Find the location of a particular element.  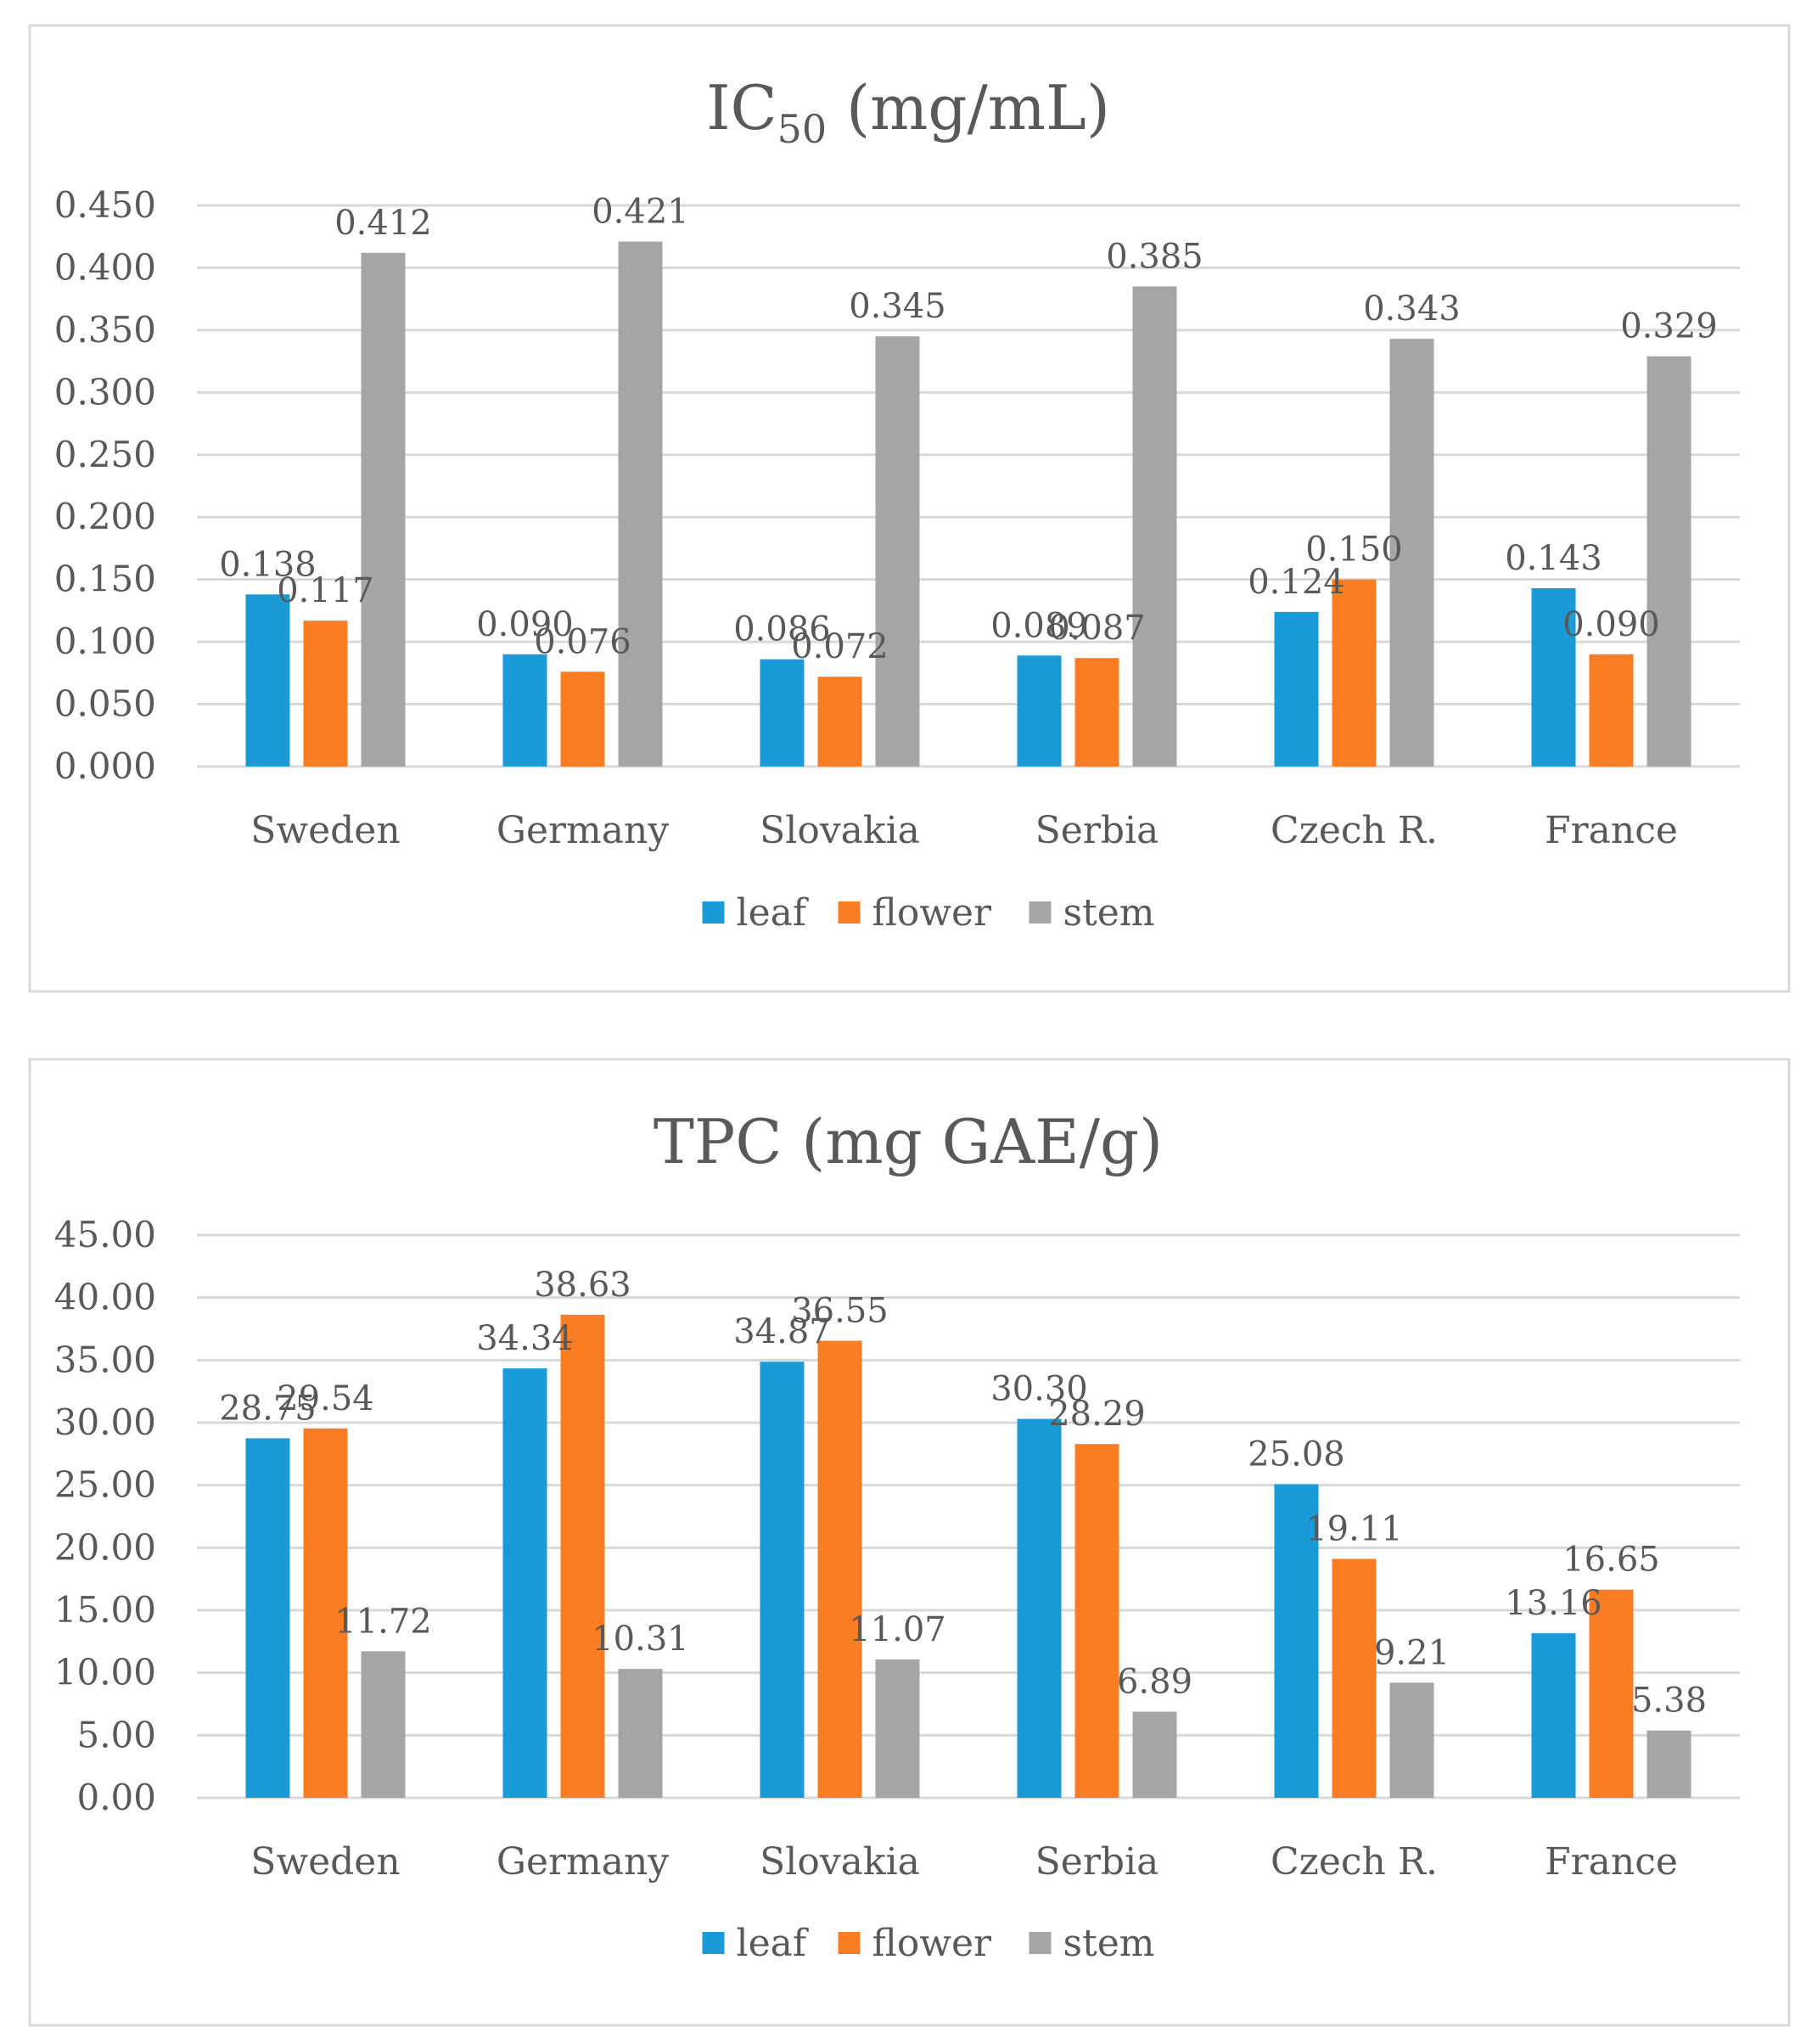

data-label-stem: 0.385 is located at coordinates (1154, 256).